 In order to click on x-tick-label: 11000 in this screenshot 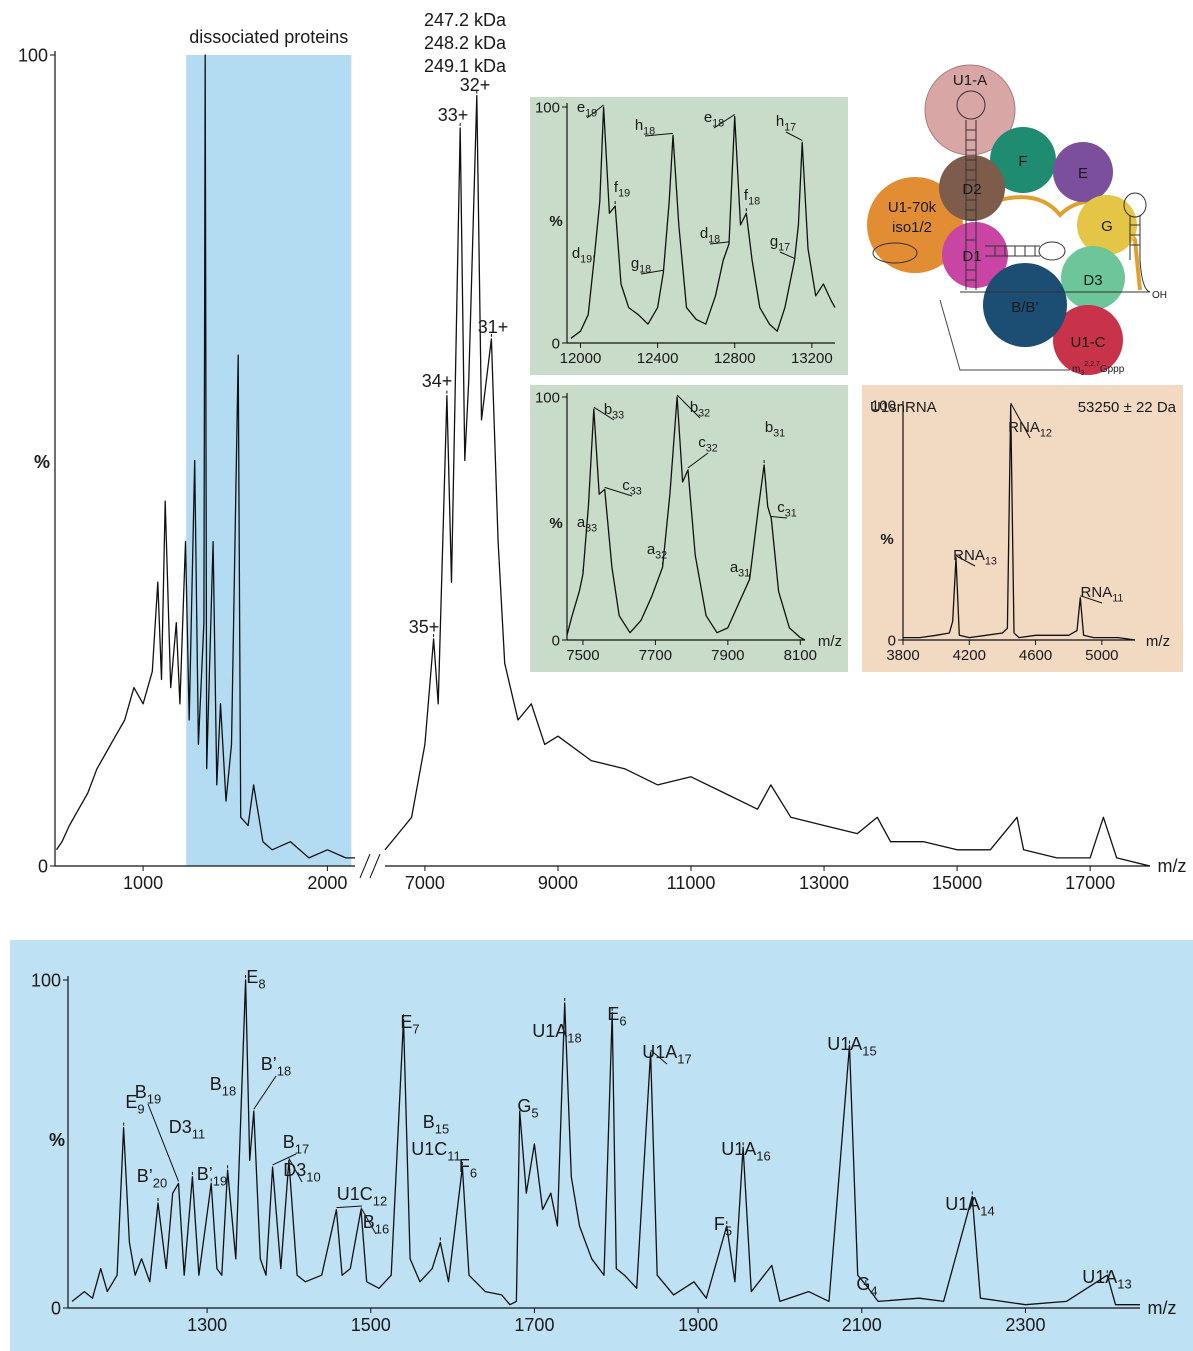, I will do `click(691, 883)`.